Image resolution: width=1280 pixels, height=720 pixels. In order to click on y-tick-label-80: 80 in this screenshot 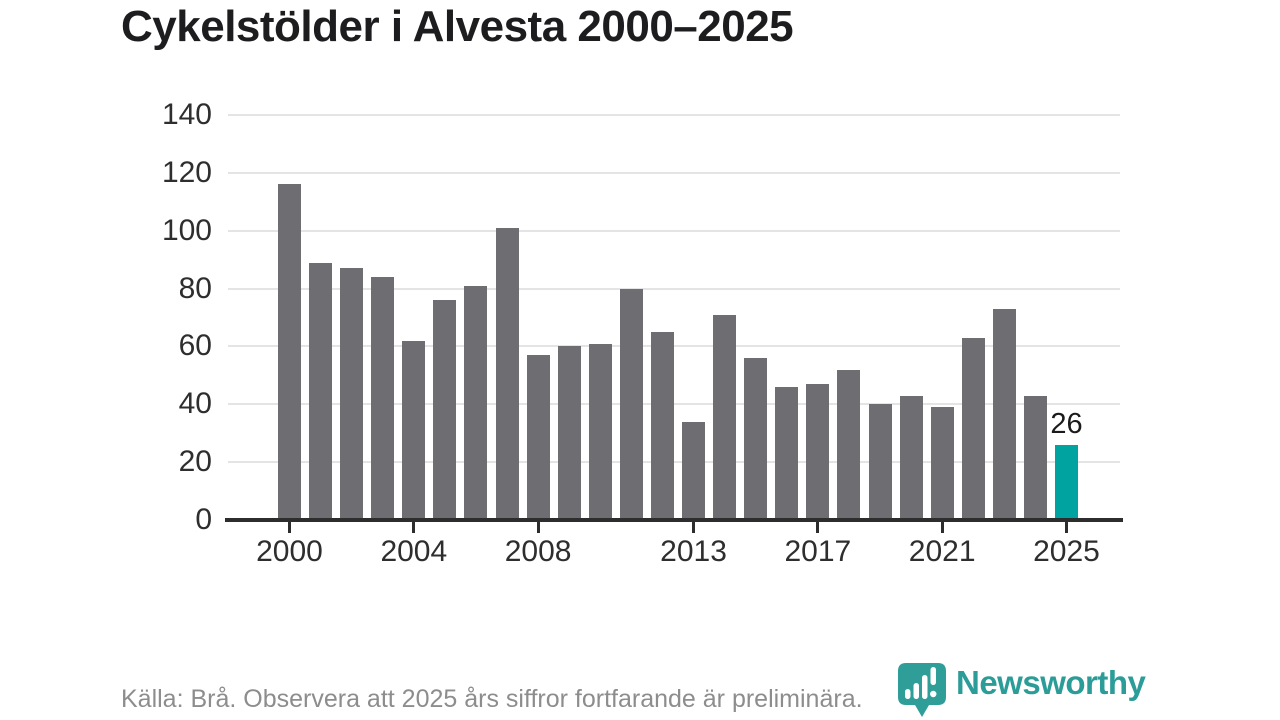, I will do `click(195, 288)`.